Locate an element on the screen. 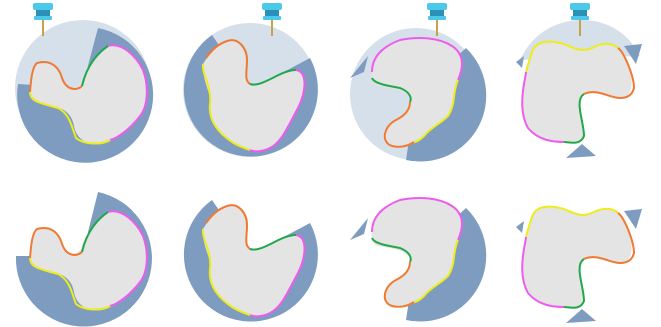 This screenshot has height=327, width=661. panel-row1-step3 is located at coordinates (418, 82).